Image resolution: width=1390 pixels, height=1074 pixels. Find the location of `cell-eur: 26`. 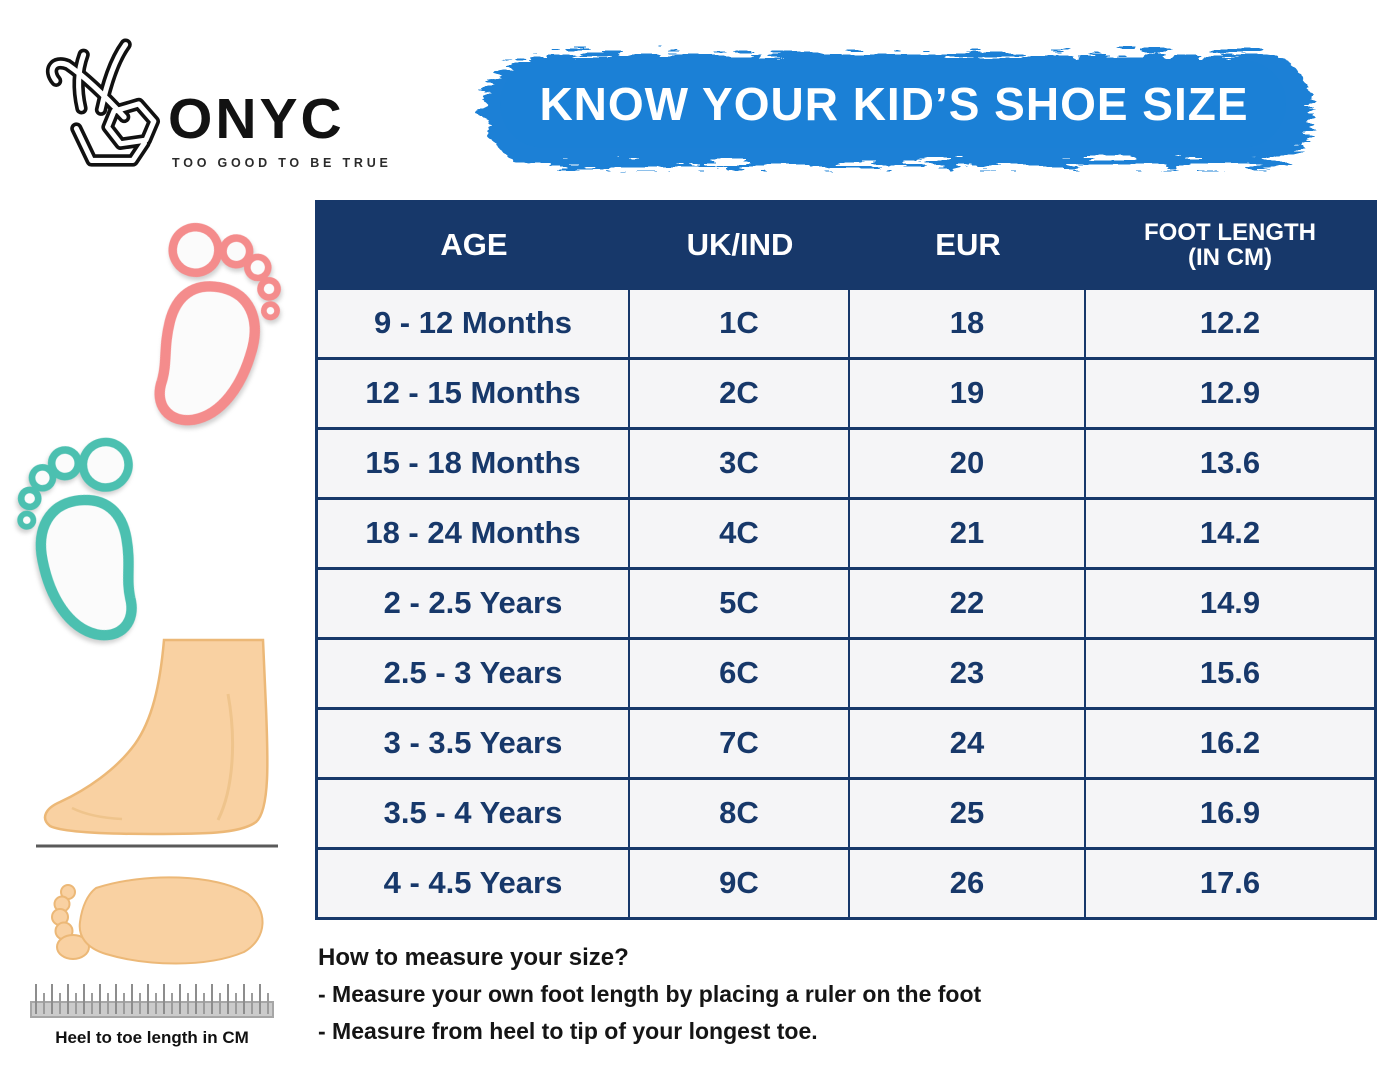

cell-eur: 26 is located at coordinates (968, 883).